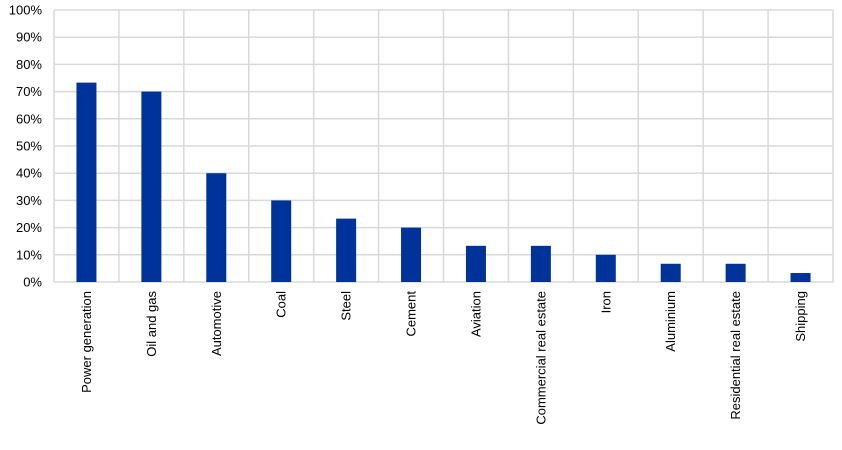  What do you see at coordinates (26, 10) in the screenshot?
I see `y-tick-label: 100%` at bounding box center [26, 10].